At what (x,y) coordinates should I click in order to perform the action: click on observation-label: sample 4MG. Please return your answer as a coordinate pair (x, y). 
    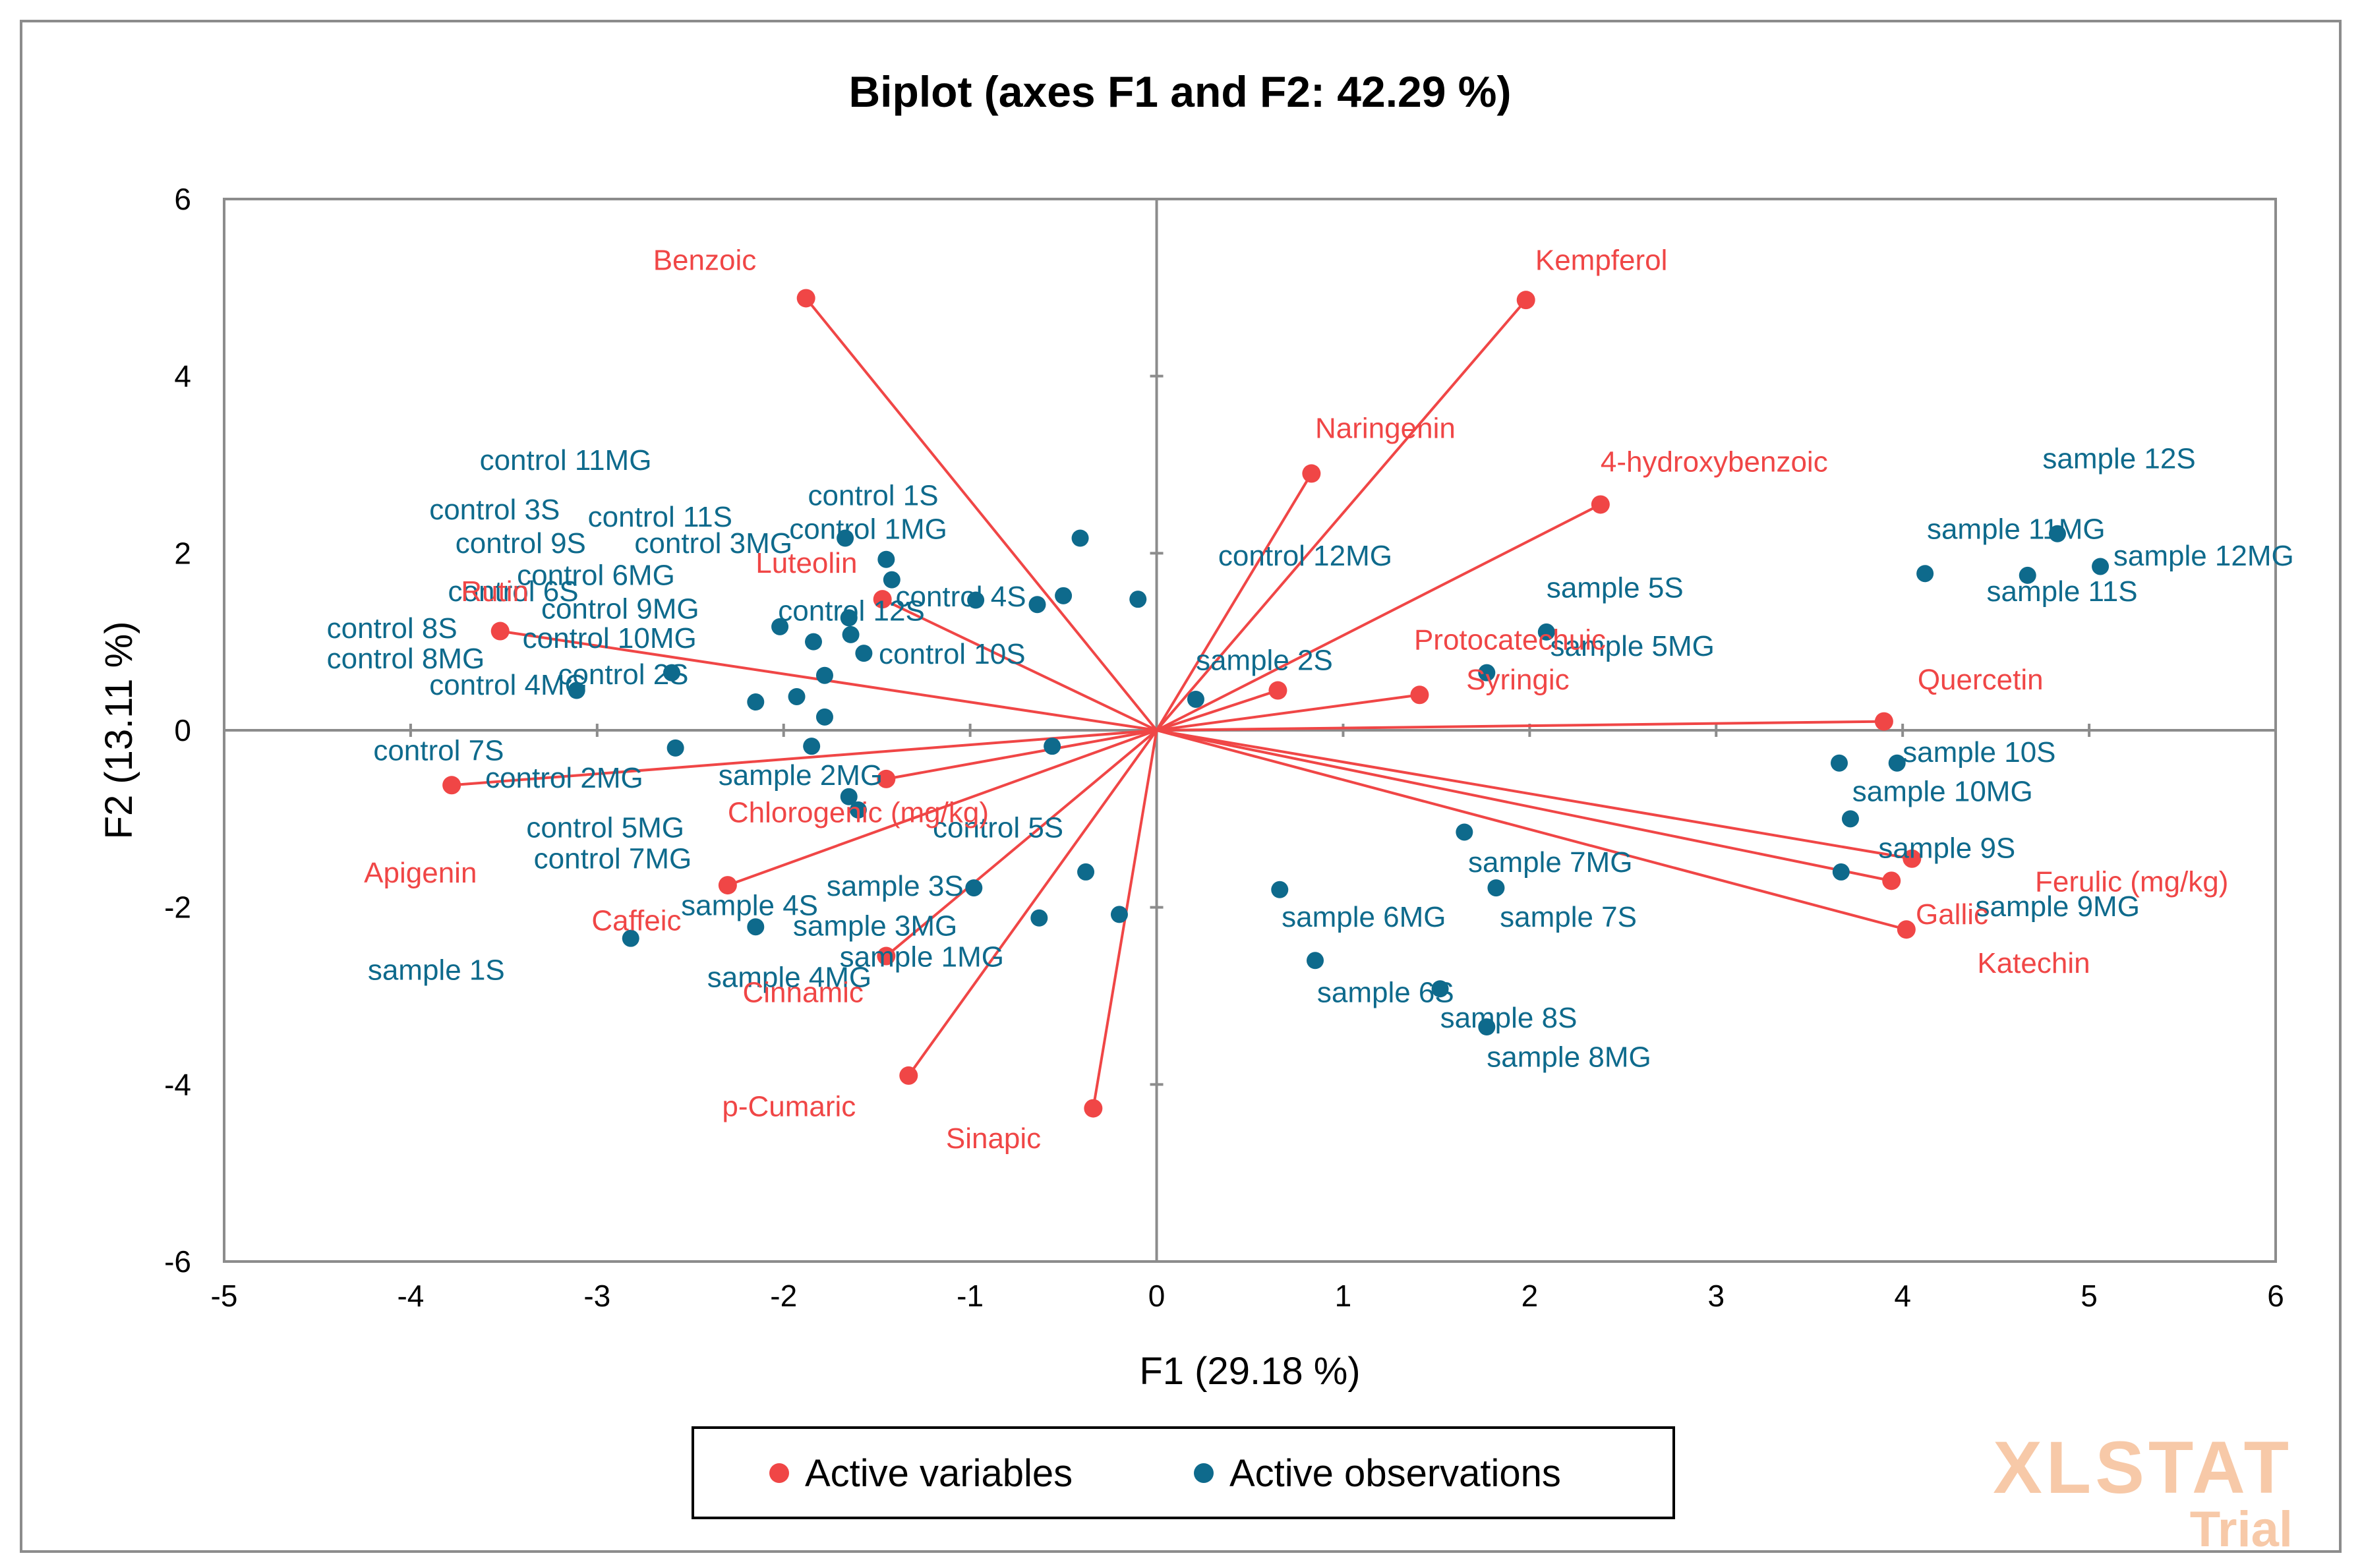
    Looking at the image, I should click on (789, 977).